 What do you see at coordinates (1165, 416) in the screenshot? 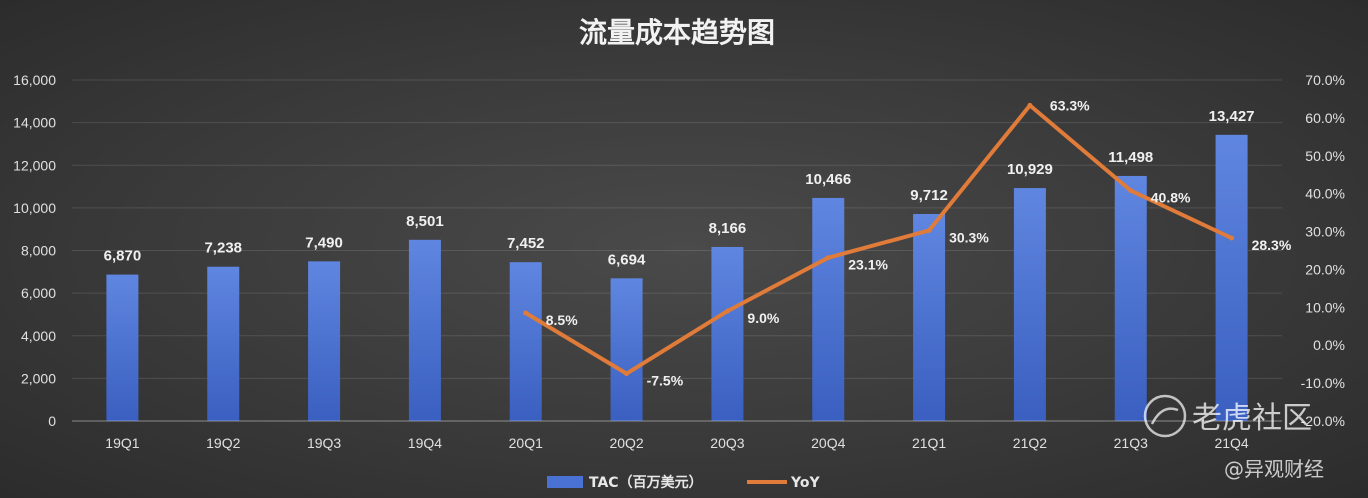
I see `tiger-logo-icon` at bounding box center [1165, 416].